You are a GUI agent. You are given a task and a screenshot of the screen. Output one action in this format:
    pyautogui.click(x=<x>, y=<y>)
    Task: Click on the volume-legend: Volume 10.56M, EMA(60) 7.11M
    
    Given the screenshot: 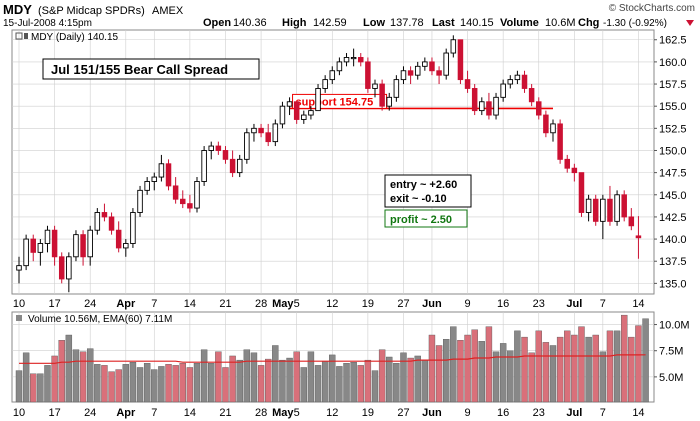 What is the action you would take?
    pyautogui.click(x=94, y=319)
    